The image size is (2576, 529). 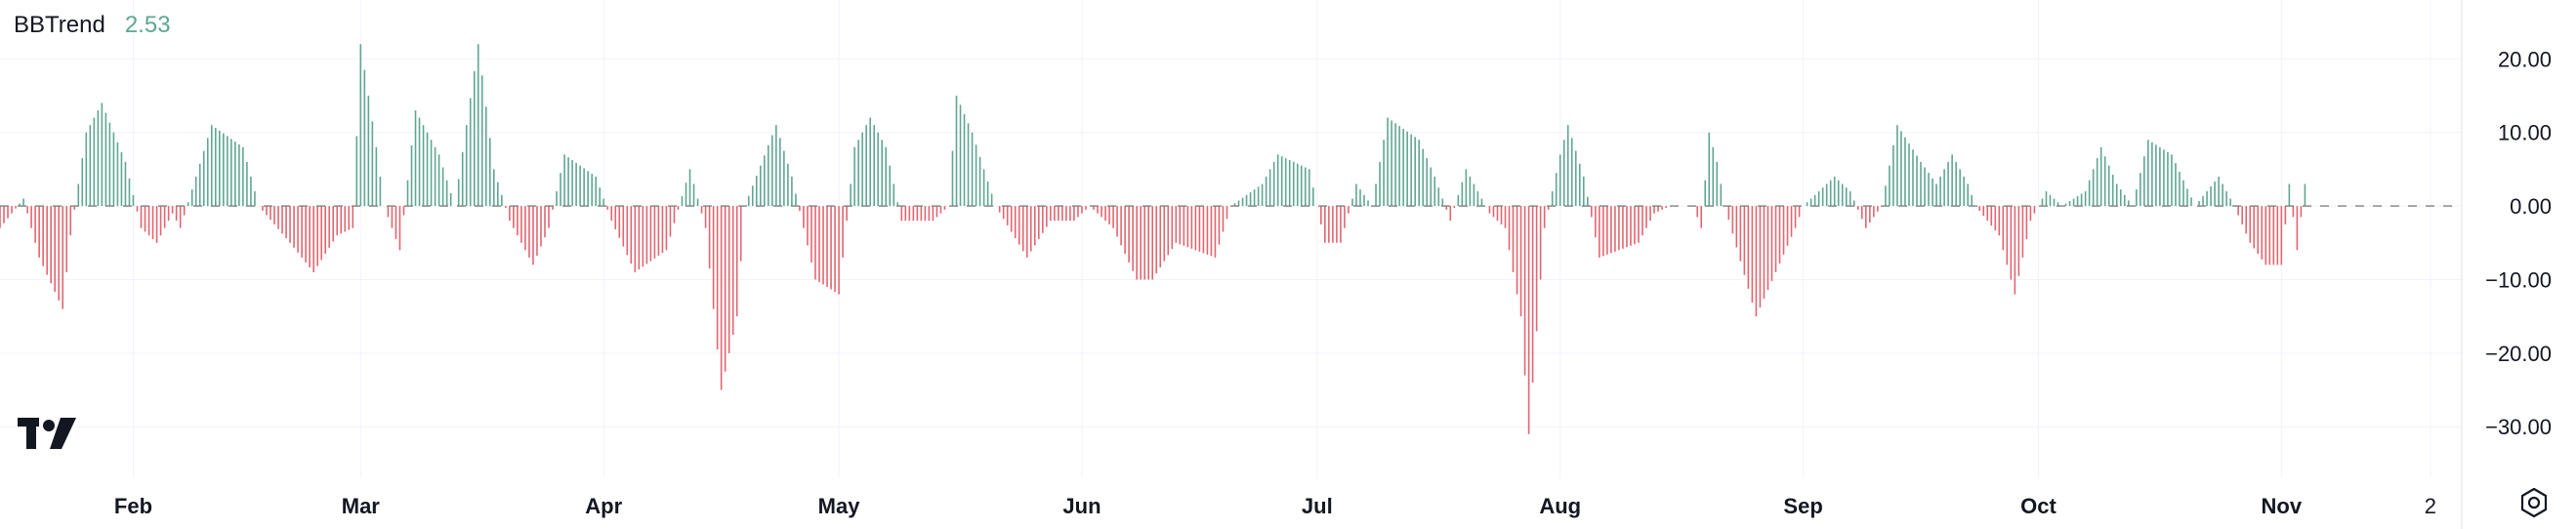 What do you see at coordinates (2430, 506) in the screenshot?
I see `x-tick-label: 2` at bounding box center [2430, 506].